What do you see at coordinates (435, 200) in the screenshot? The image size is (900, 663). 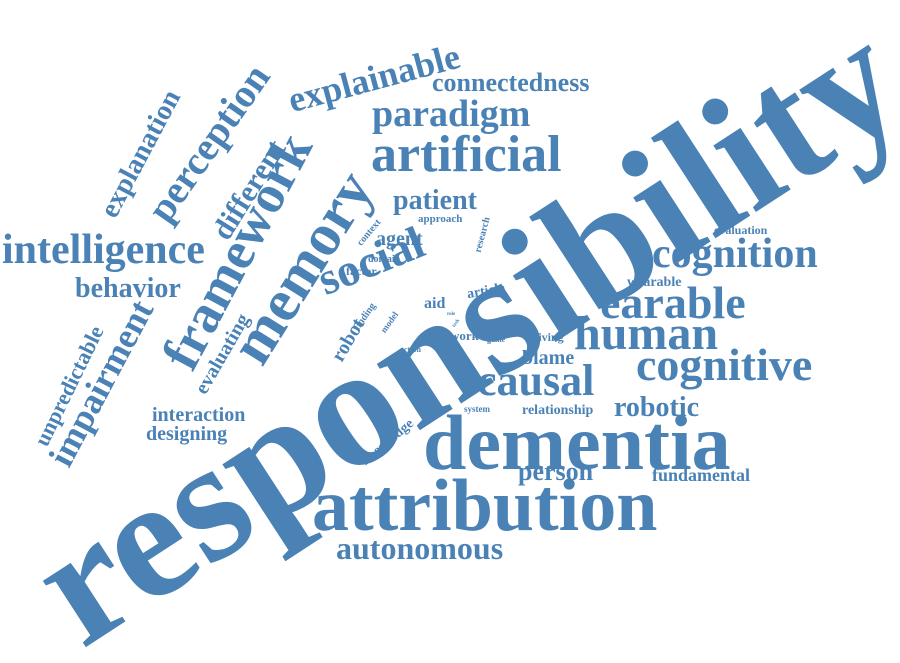 I see `word-patient: patient` at bounding box center [435, 200].